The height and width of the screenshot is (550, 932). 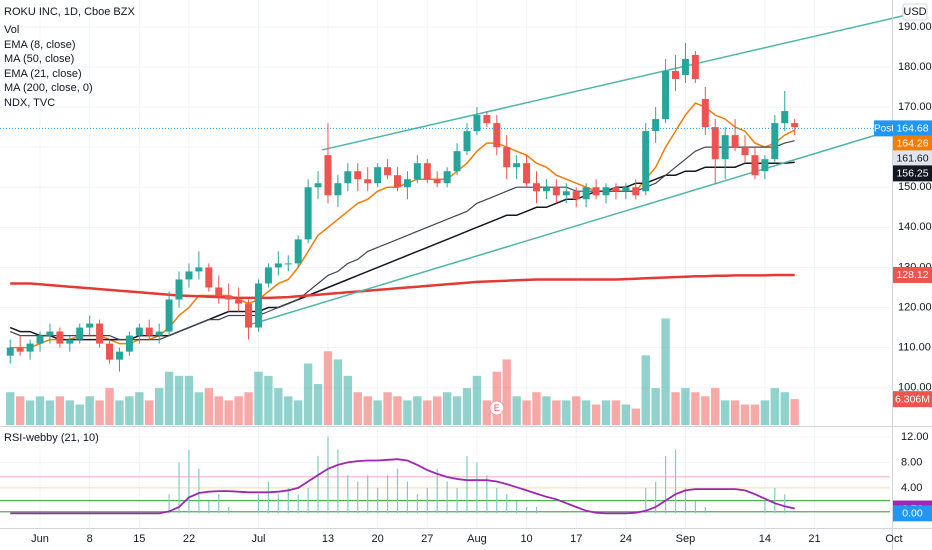 What do you see at coordinates (11, 30) in the screenshot?
I see `legend-volume: Vol` at bounding box center [11, 30].